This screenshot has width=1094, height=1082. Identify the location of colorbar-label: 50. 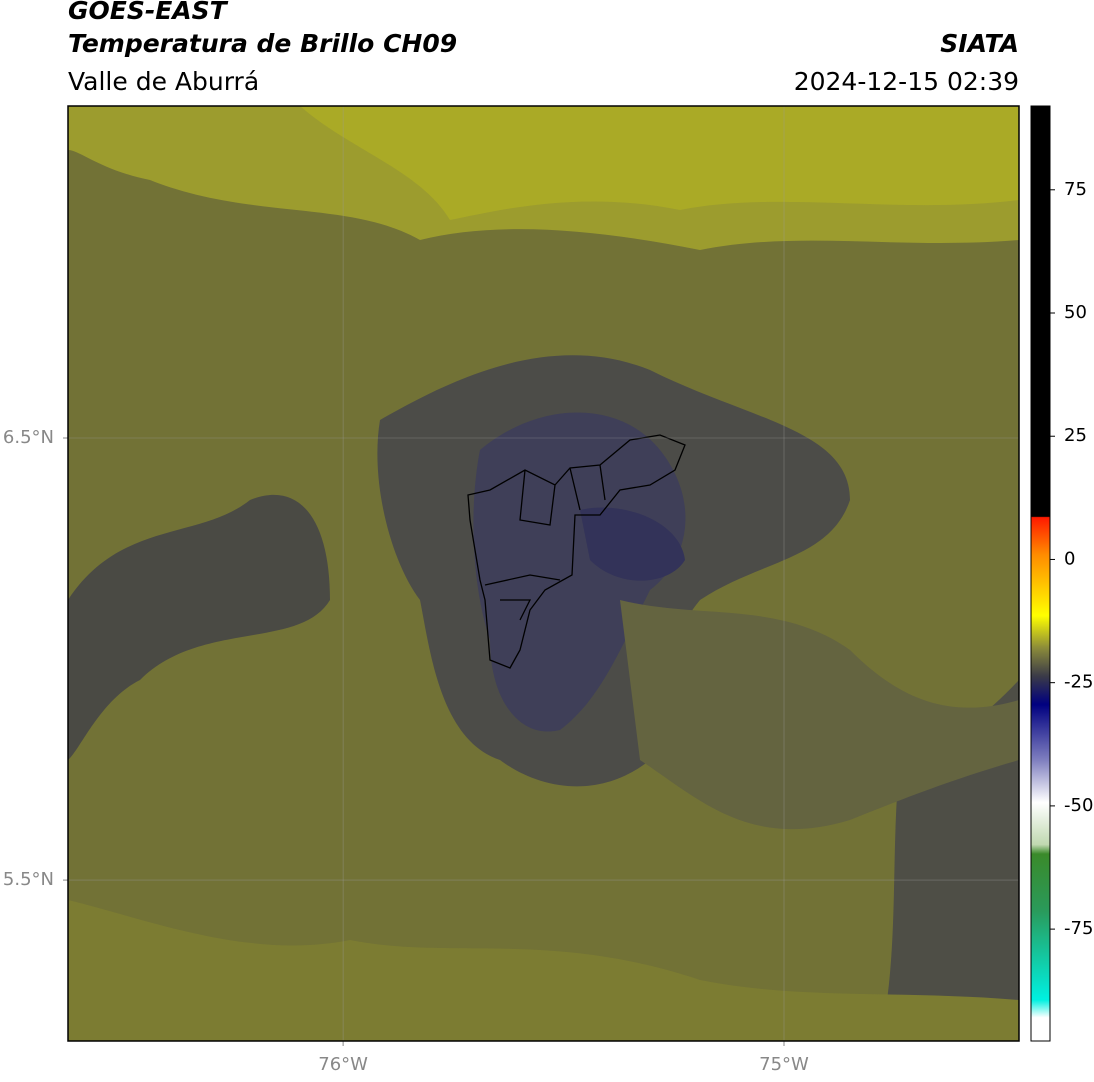
(1075, 312).